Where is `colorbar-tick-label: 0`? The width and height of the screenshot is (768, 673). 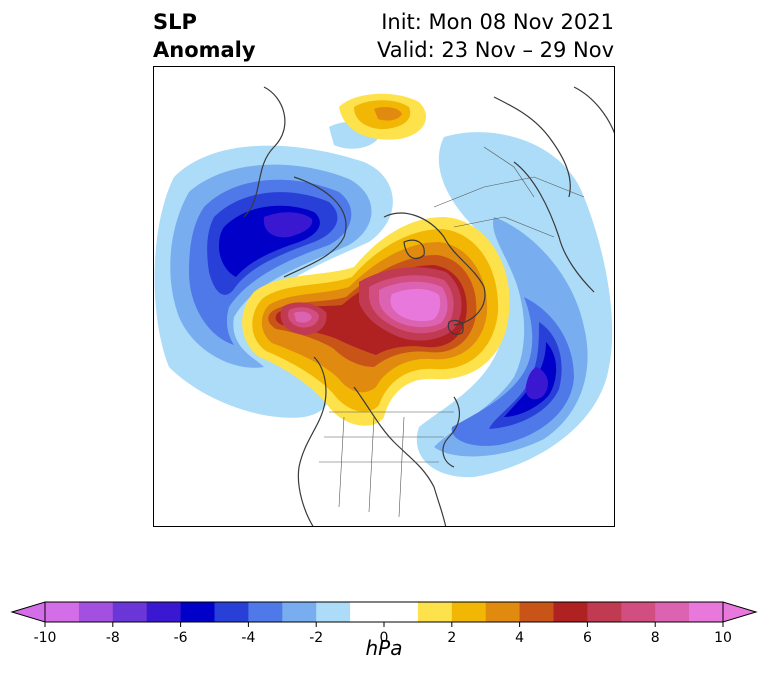
colorbar-tick-label: 0 is located at coordinates (384, 638).